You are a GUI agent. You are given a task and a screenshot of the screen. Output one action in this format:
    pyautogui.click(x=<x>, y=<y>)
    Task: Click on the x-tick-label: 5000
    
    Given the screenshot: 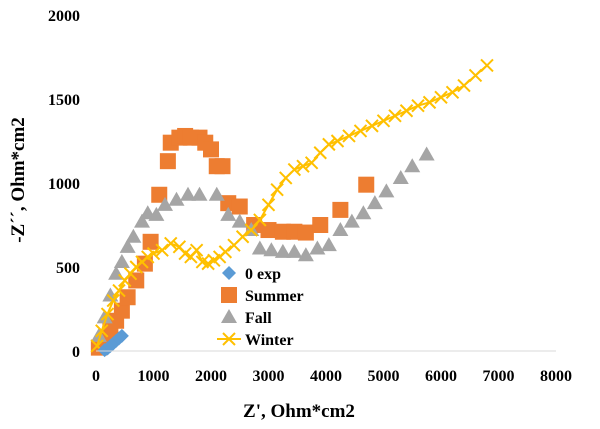 What is the action you would take?
    pyautogui.click(x=384, y=376)
    